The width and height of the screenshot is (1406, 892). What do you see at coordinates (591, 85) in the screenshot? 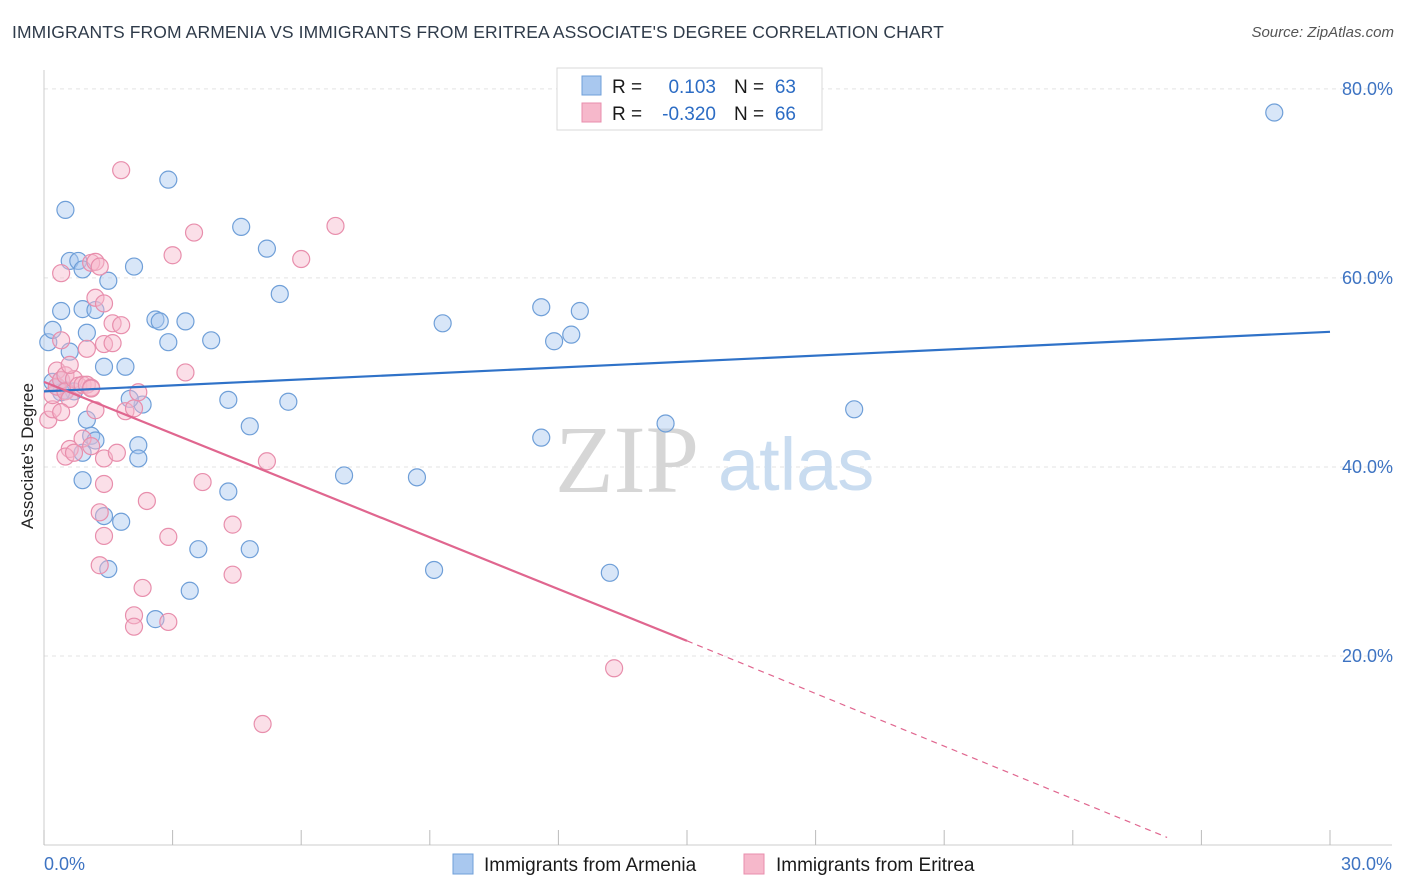
I see `legend-armenia-swatch` at bounding box center [591, 85].